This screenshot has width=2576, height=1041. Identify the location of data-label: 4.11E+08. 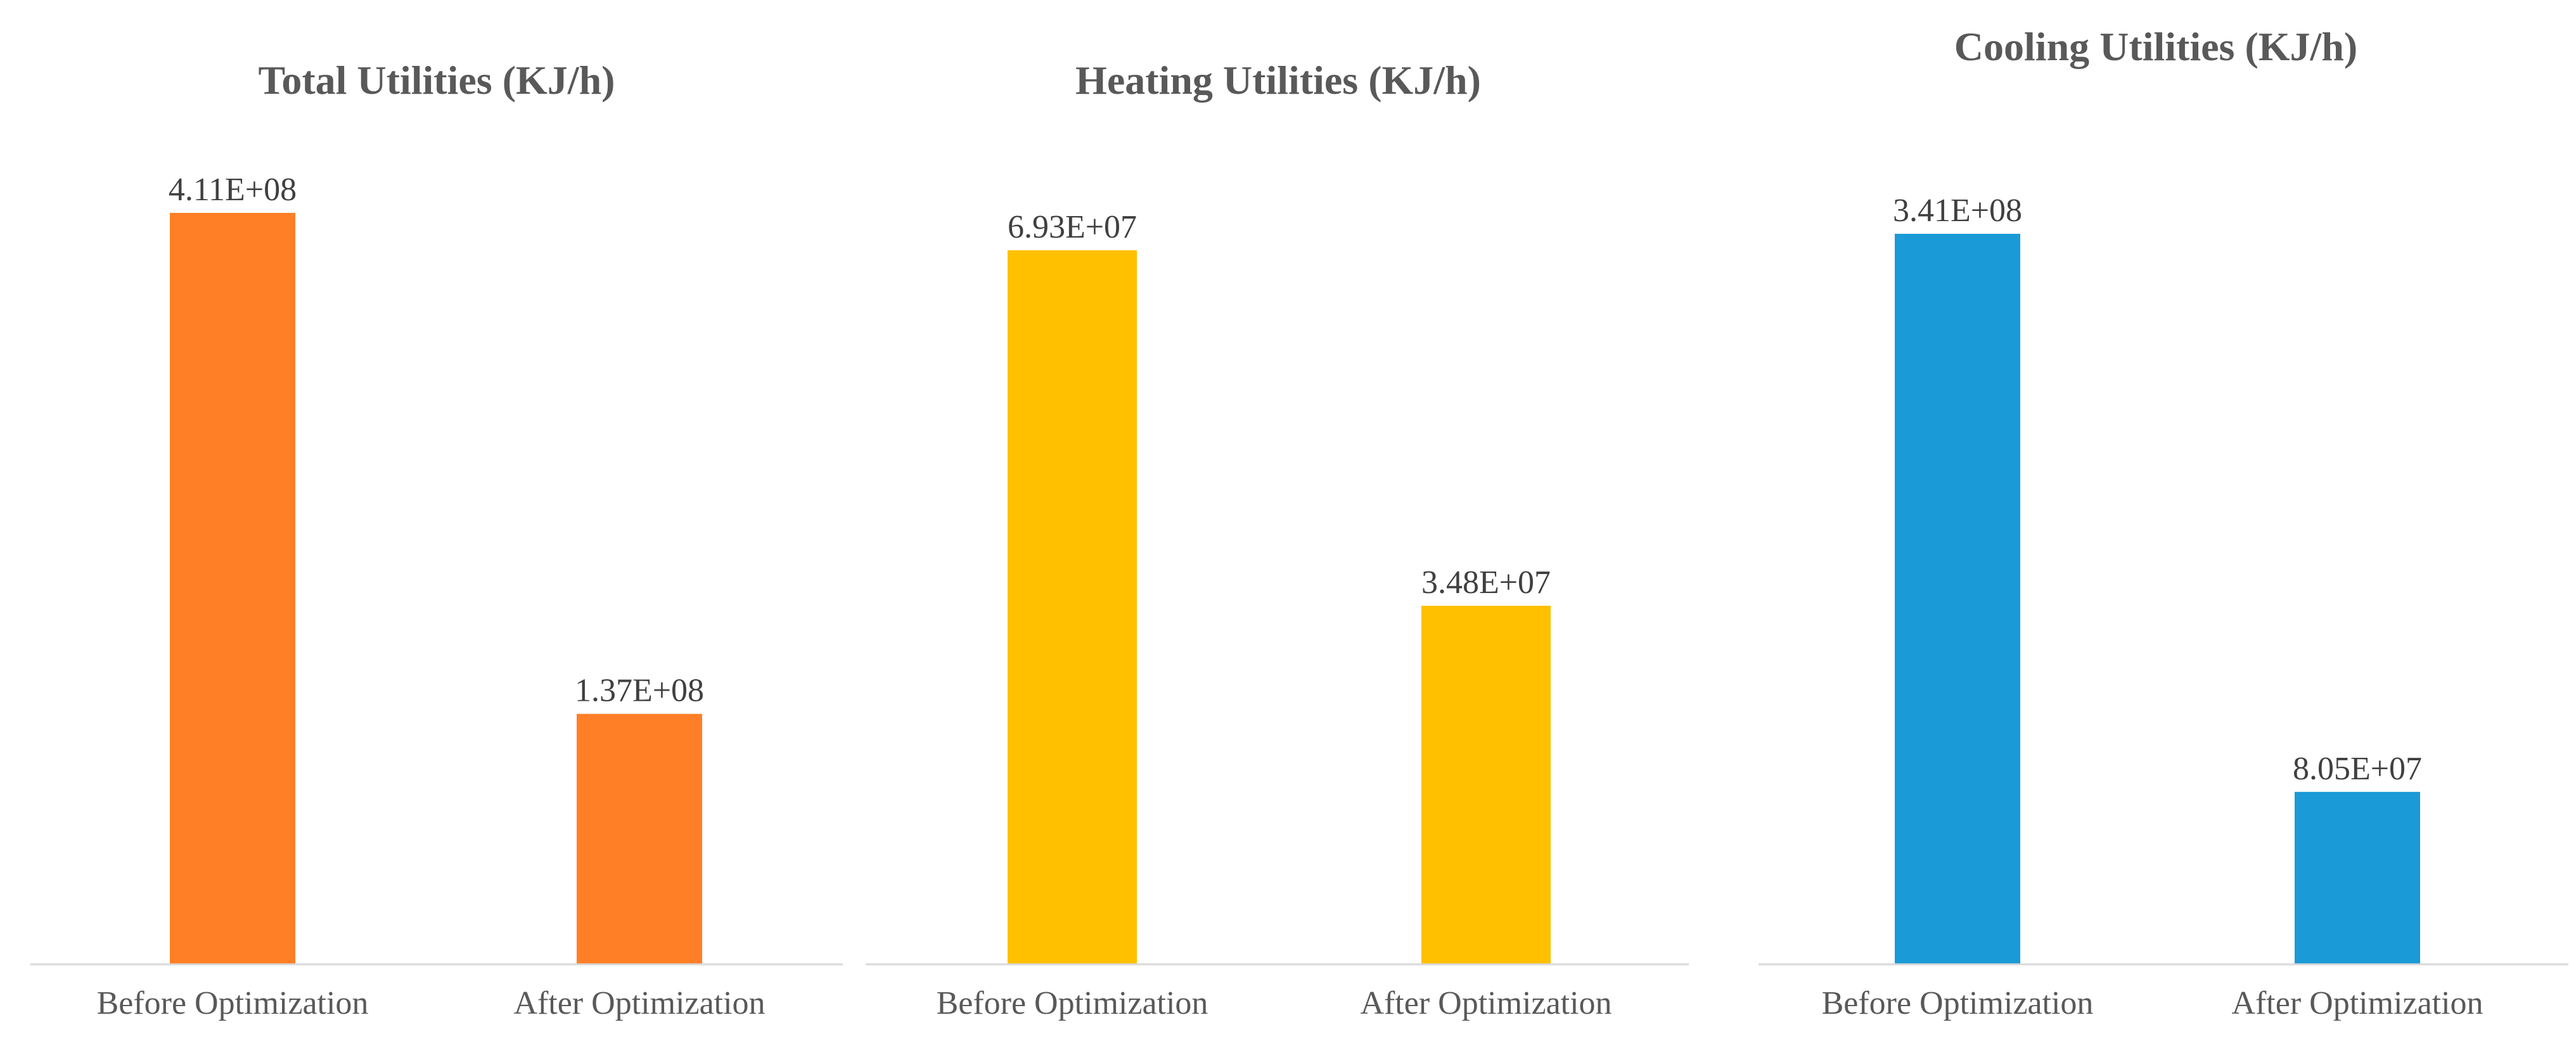
(233, 190).